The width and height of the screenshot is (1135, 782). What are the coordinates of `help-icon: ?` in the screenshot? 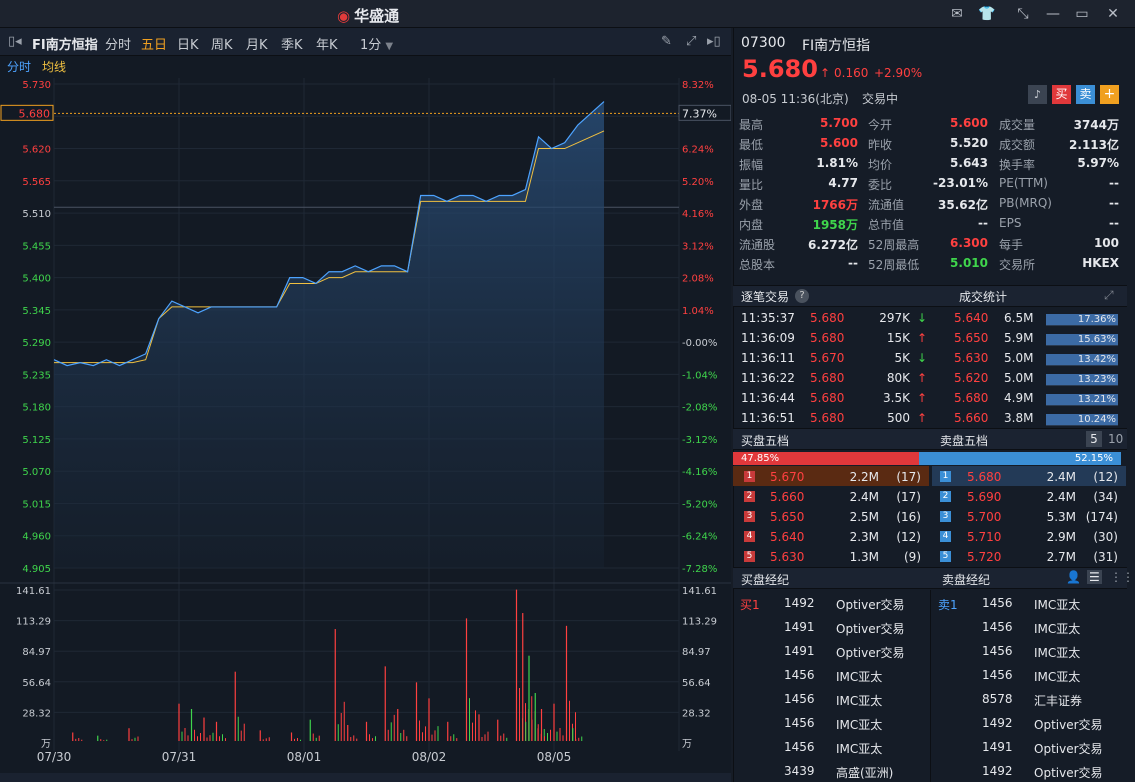 It's located at (802, 296).